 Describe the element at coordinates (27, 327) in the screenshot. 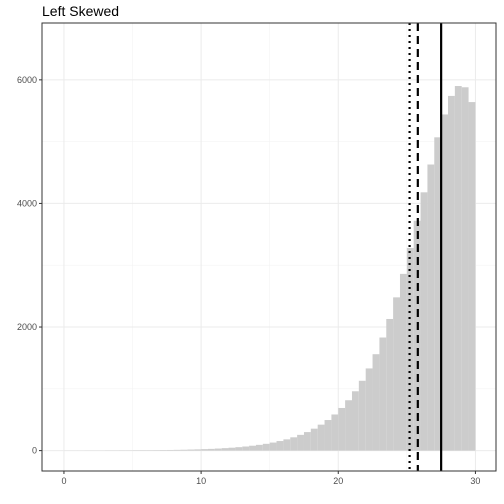

I see `y-tick-label: 2000` at that location.